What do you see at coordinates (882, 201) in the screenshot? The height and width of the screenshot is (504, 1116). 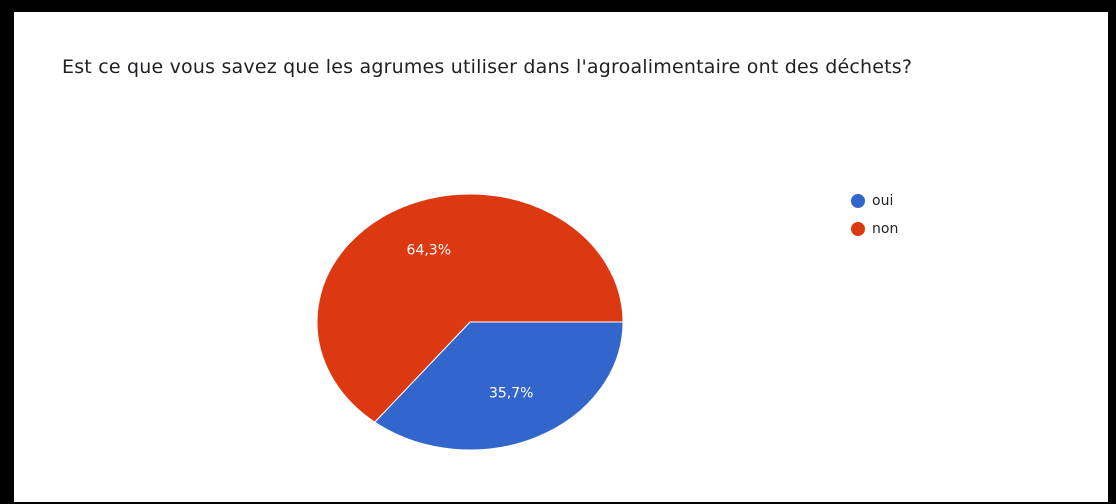 I see `legend-label: oui` at bounding box center [882, 201].